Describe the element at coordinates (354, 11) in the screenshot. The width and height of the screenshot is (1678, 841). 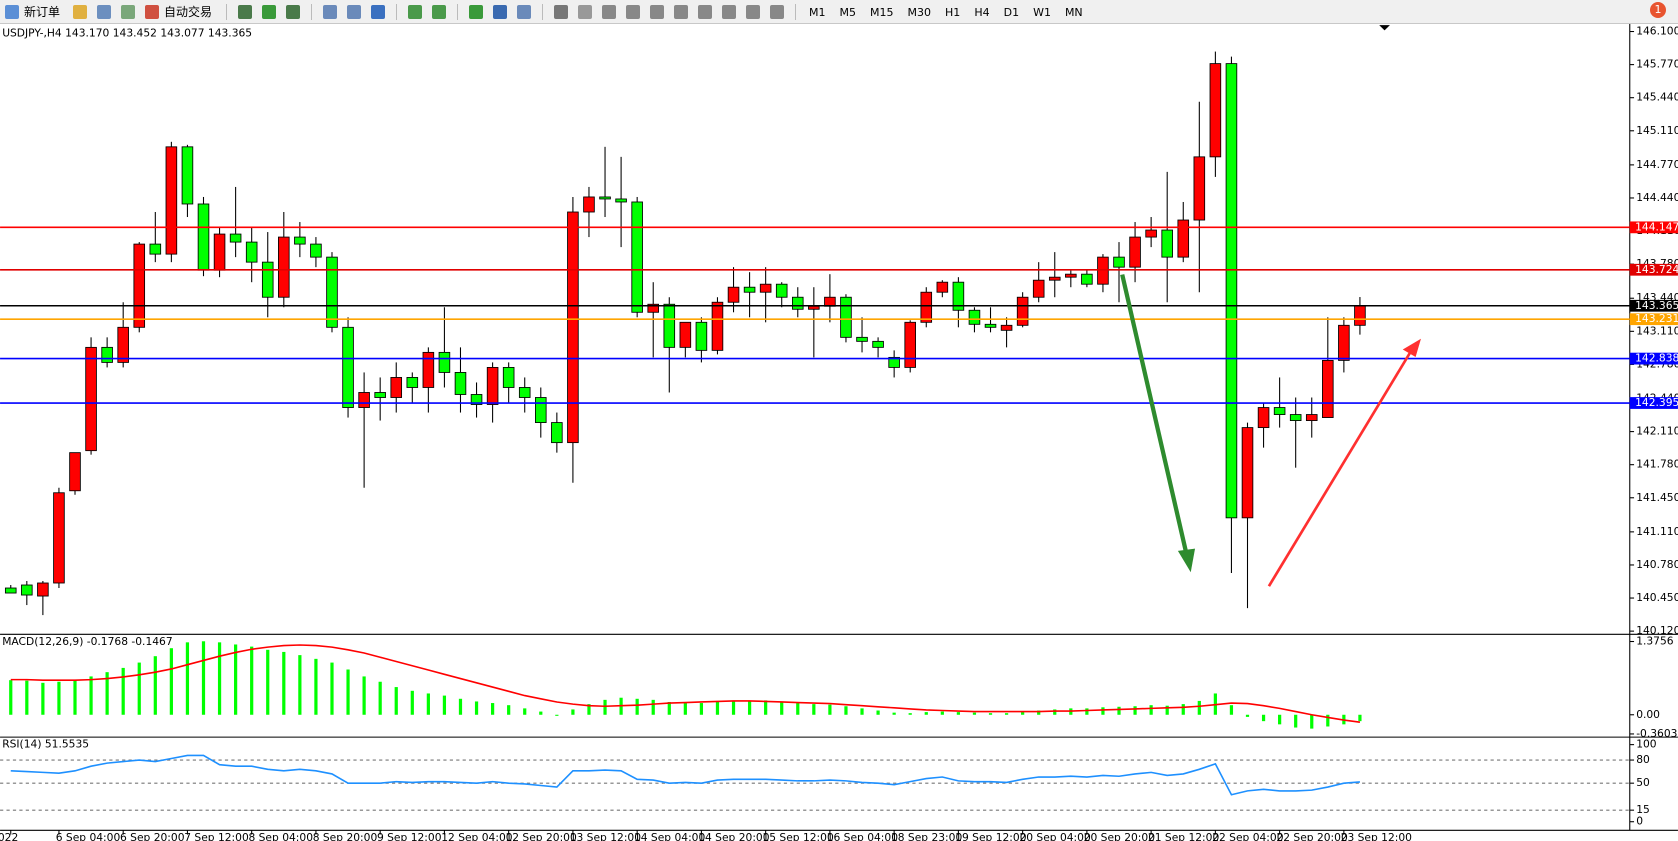
I see `zoom-out` at that location.